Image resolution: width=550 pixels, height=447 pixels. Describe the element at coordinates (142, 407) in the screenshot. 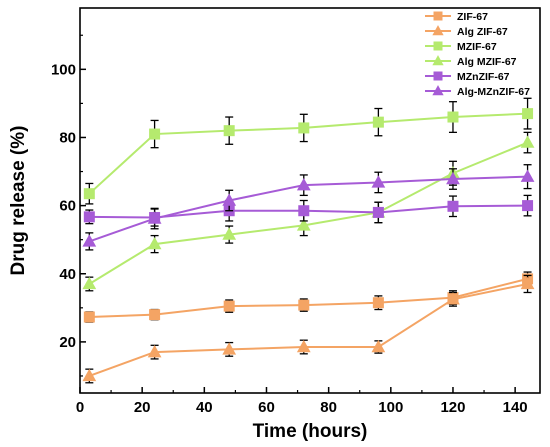

I see `x-tick-label: 20` at that location.